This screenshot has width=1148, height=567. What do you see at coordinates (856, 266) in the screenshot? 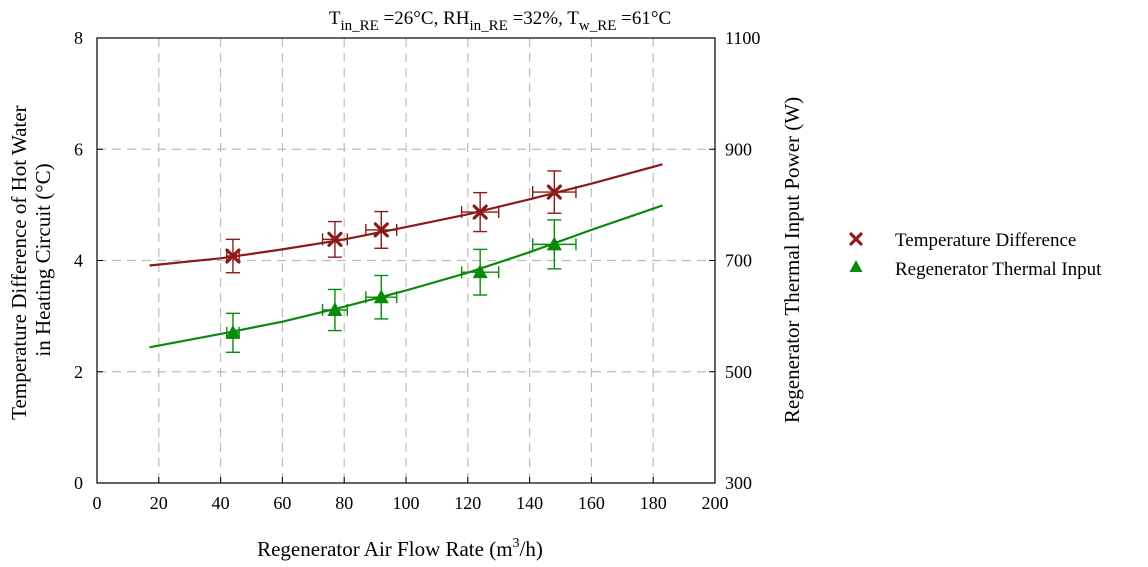
I see `legend-triangle-marker-icon` at bounding box center [856, 266].